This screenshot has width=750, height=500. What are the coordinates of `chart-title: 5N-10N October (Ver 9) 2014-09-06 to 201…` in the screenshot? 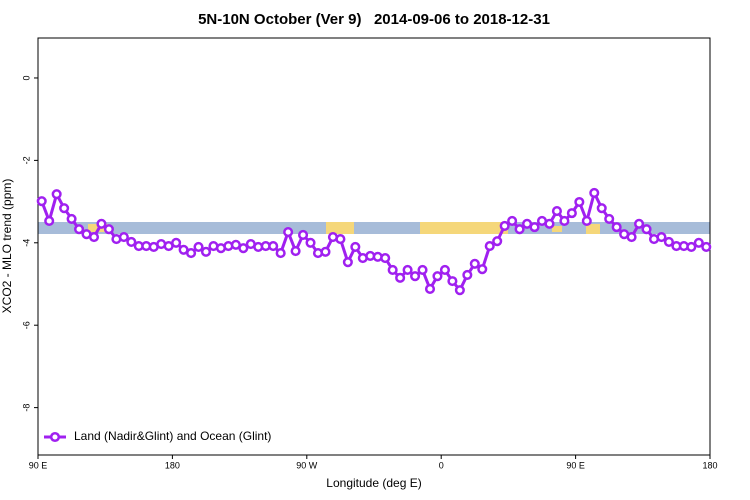 It's located at (374, 19).